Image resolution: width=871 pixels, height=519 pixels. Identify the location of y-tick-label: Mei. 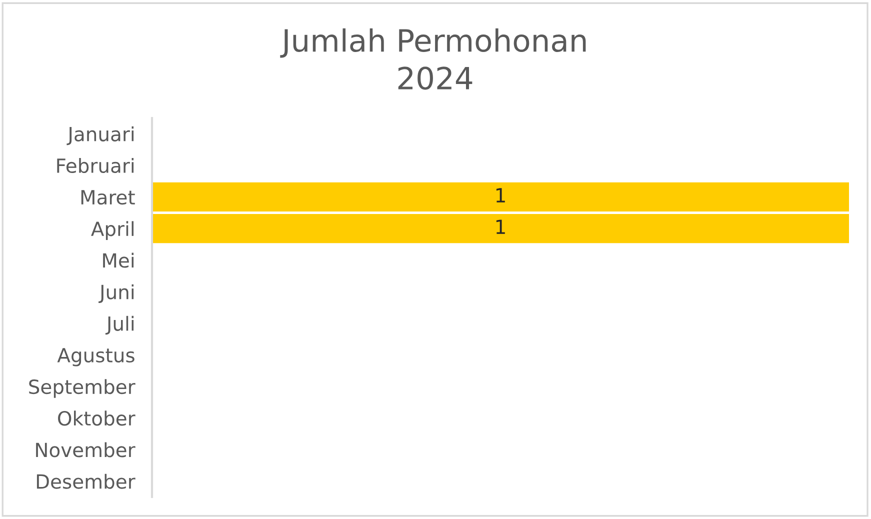
(118, 260).